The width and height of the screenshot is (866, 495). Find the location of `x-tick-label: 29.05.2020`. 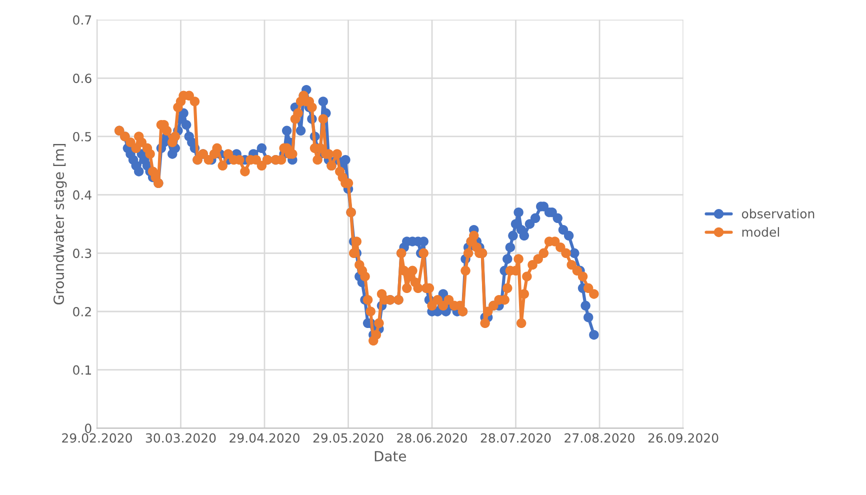

x-tick-label: 29.05.2020 is located at coordinates (348, 438).